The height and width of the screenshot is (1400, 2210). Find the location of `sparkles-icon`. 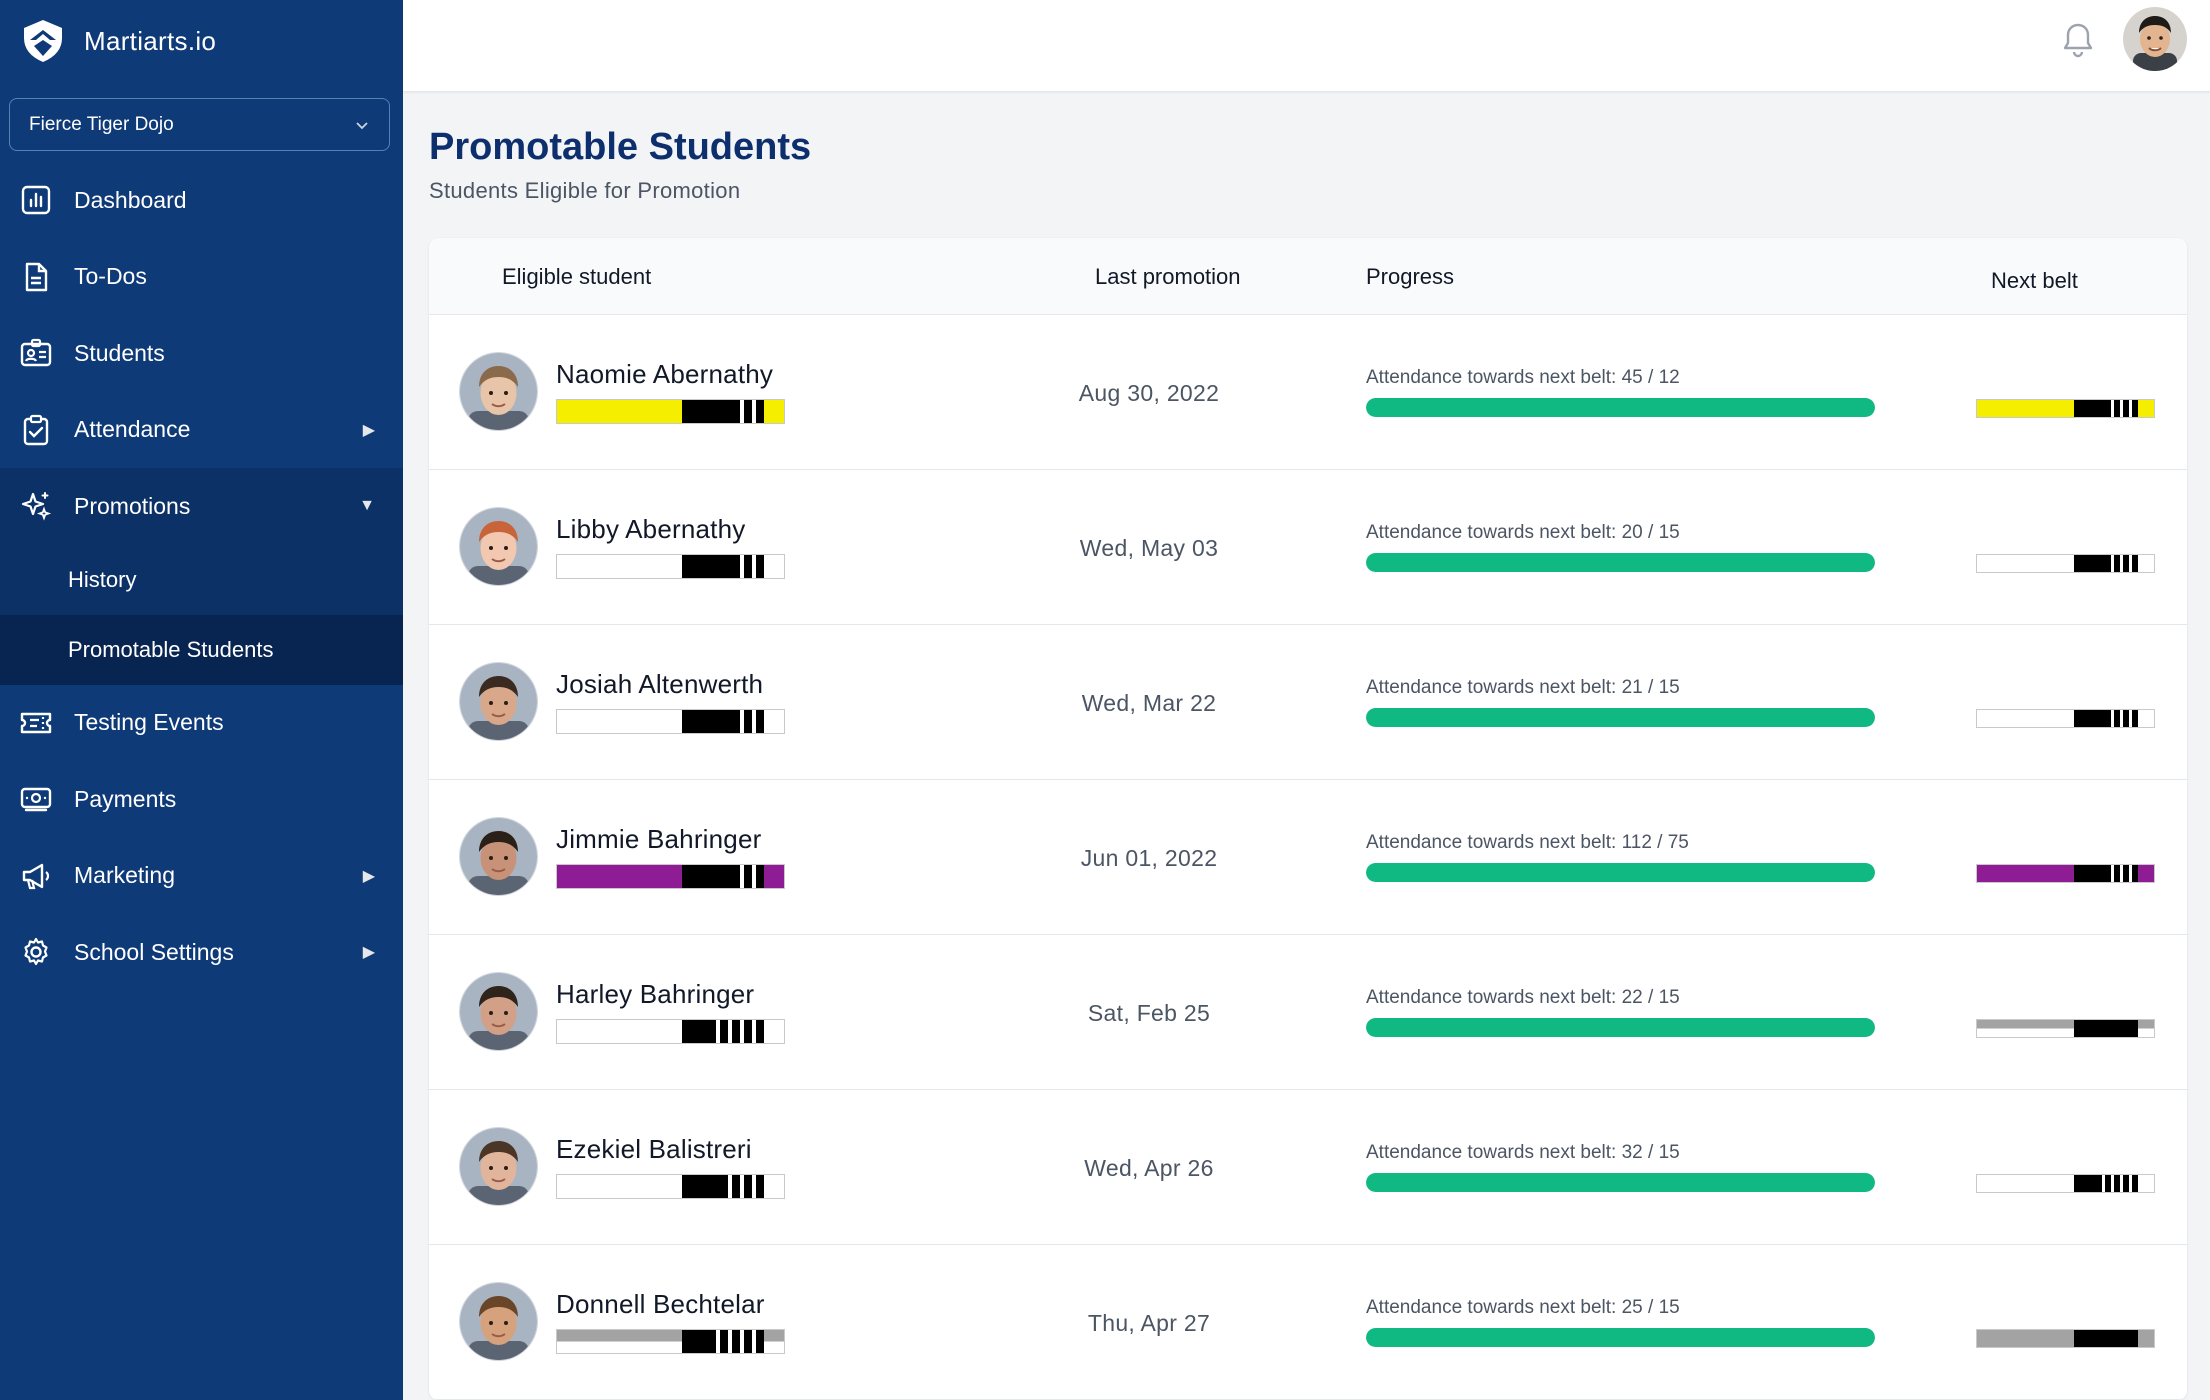

sparkles-icon is located at coordinates (36, 506).